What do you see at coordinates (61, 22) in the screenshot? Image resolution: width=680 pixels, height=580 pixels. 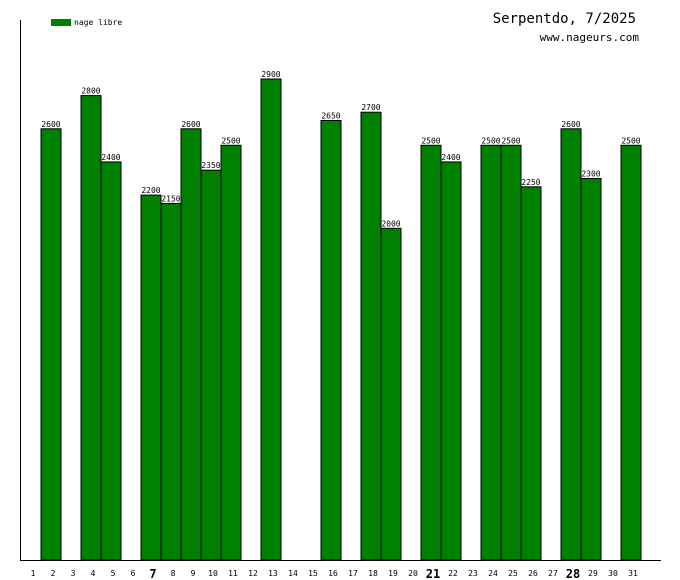 I see `legend-swatch` at bounding box center [61, 22].